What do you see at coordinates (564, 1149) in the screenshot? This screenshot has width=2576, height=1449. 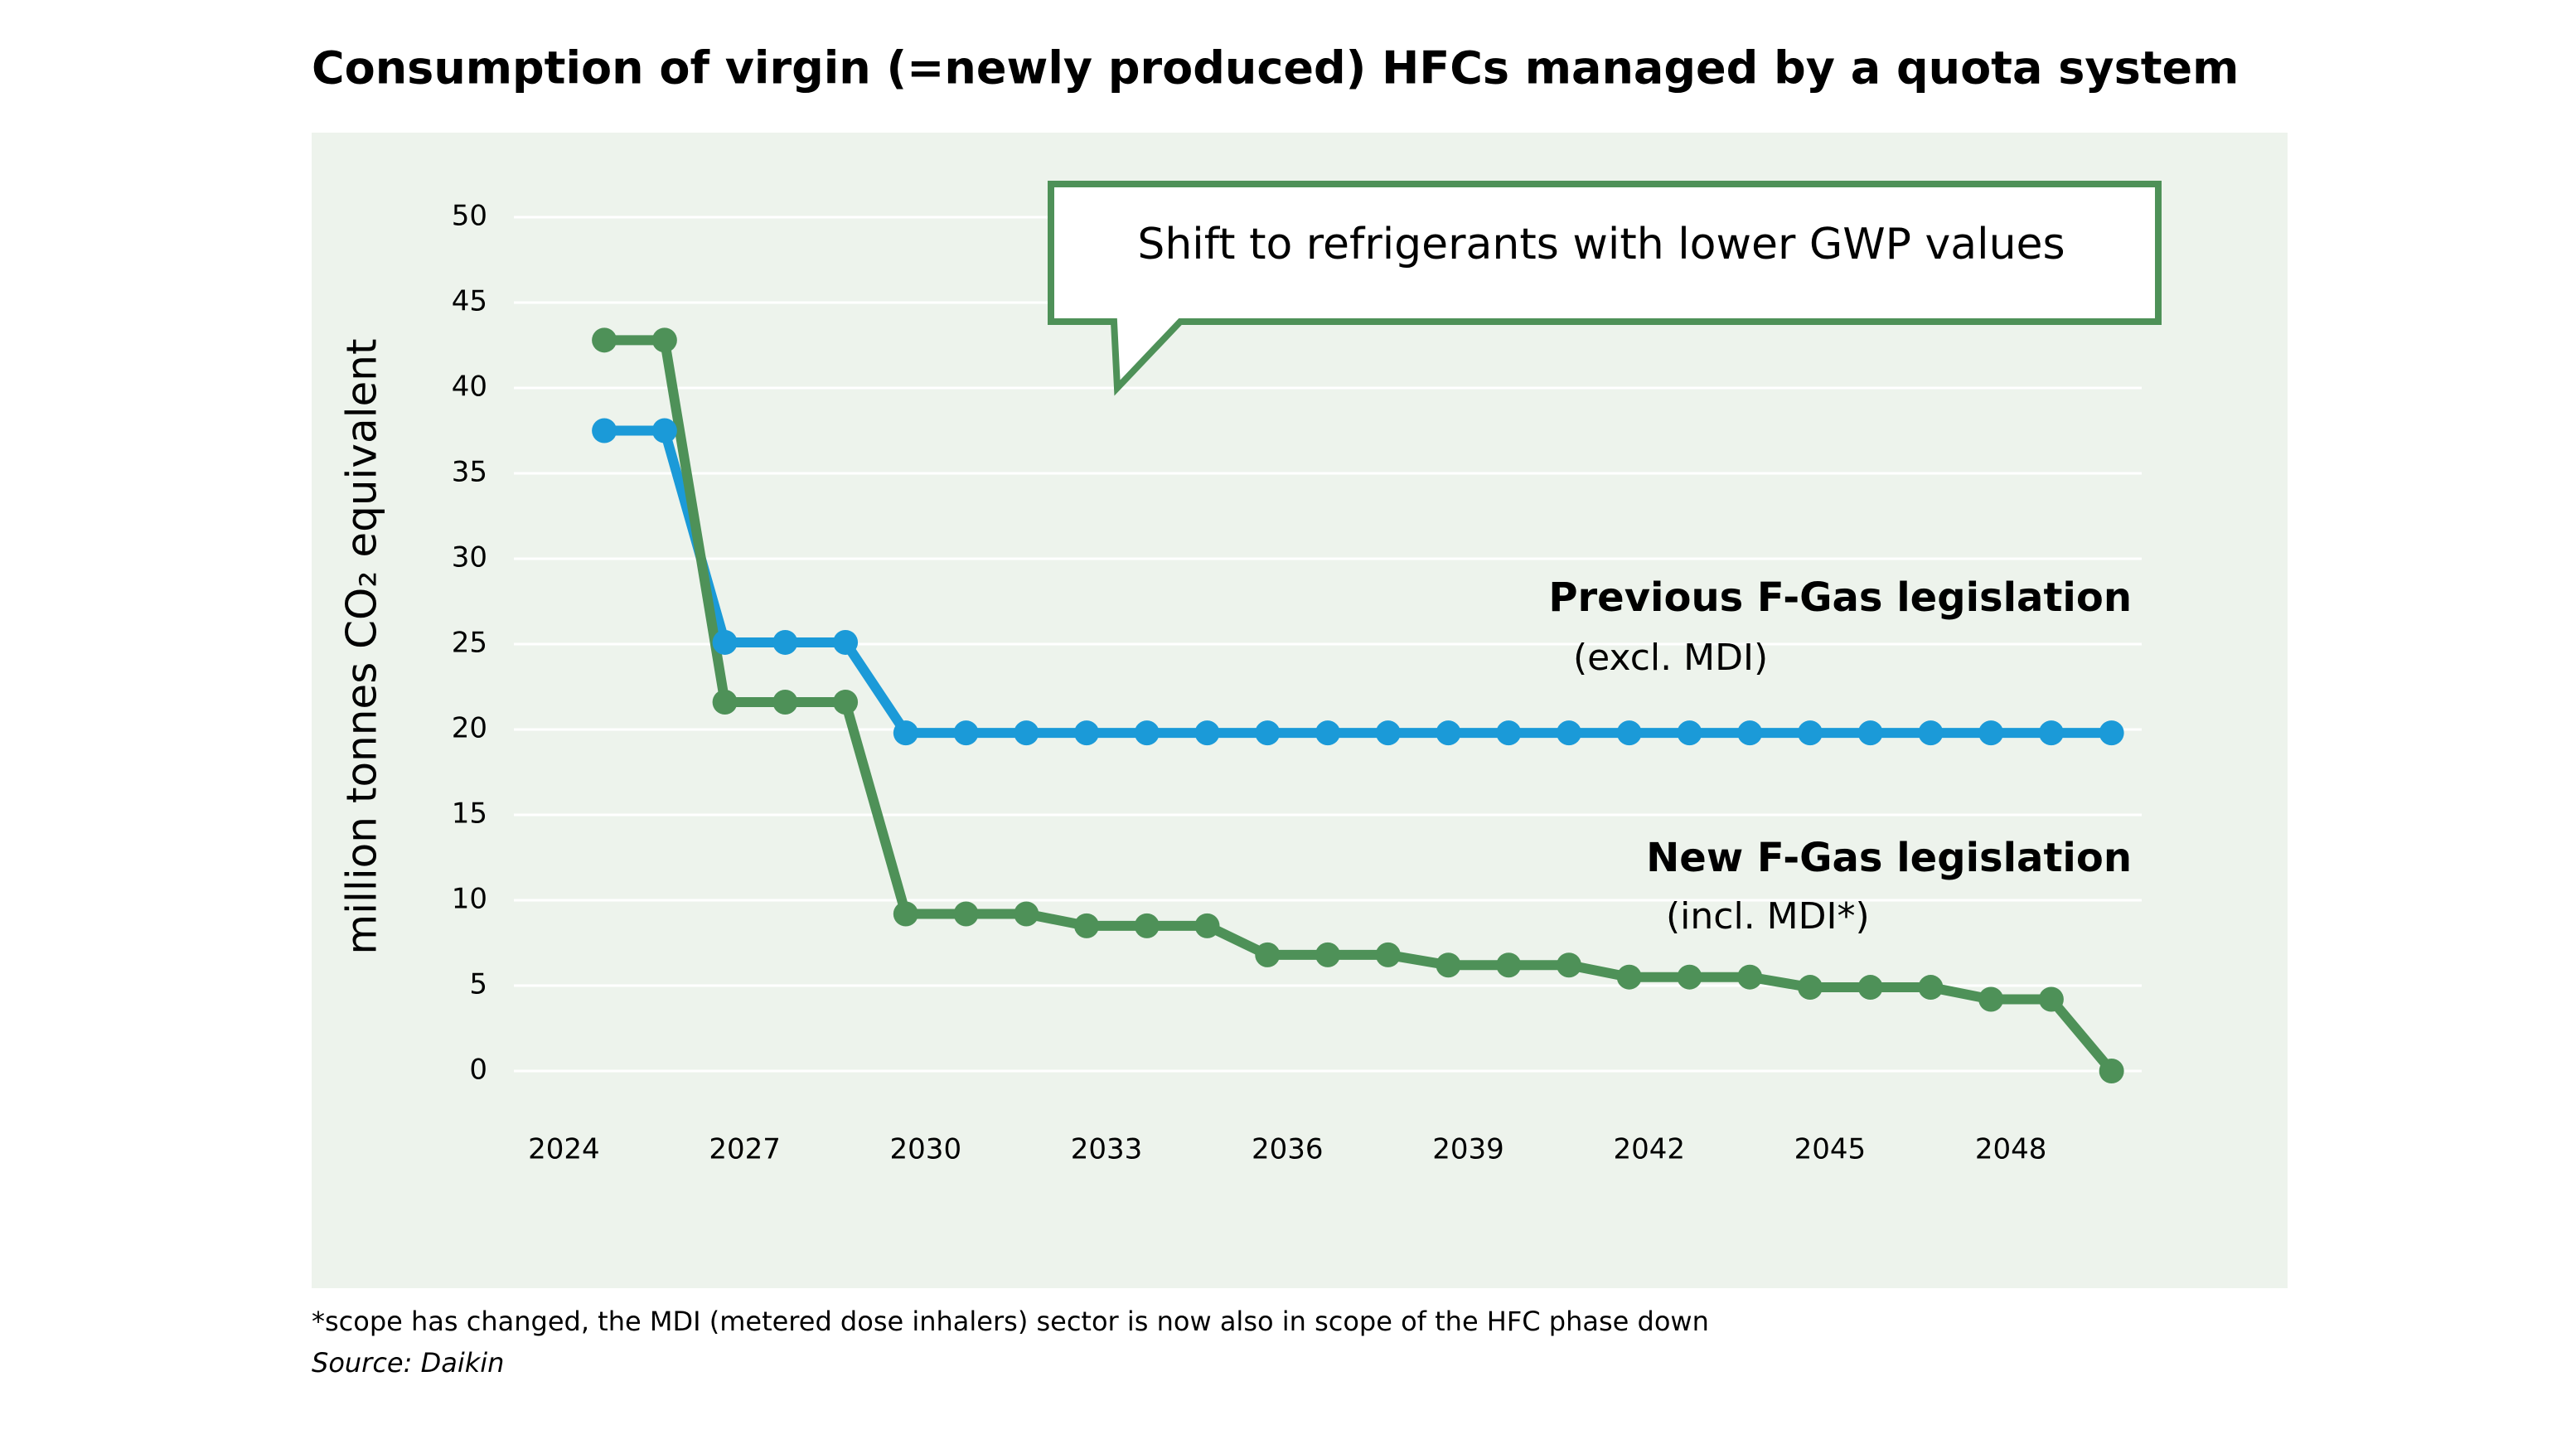 I see `x-tick-label: 2024` at bounding box center [564, 1149].